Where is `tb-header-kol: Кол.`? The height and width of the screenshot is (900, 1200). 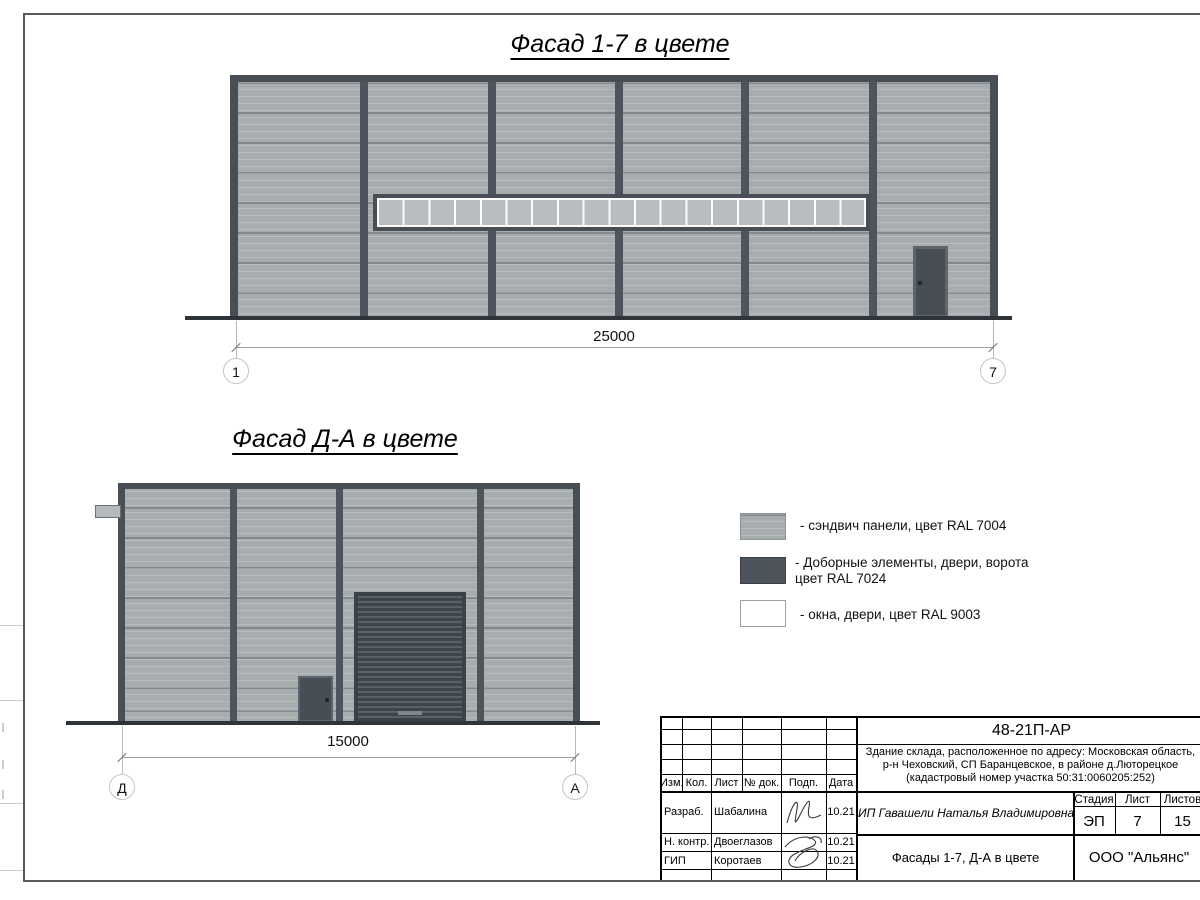
tb-header-kol: Кол. is located at coordinates (696, 783).